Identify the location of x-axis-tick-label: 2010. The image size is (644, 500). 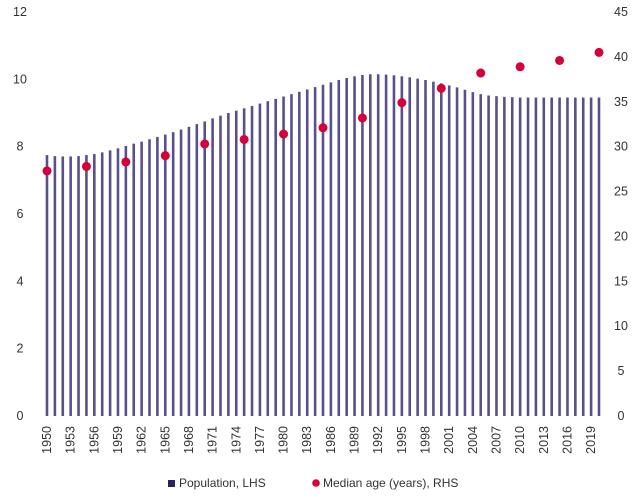
(520, 440).